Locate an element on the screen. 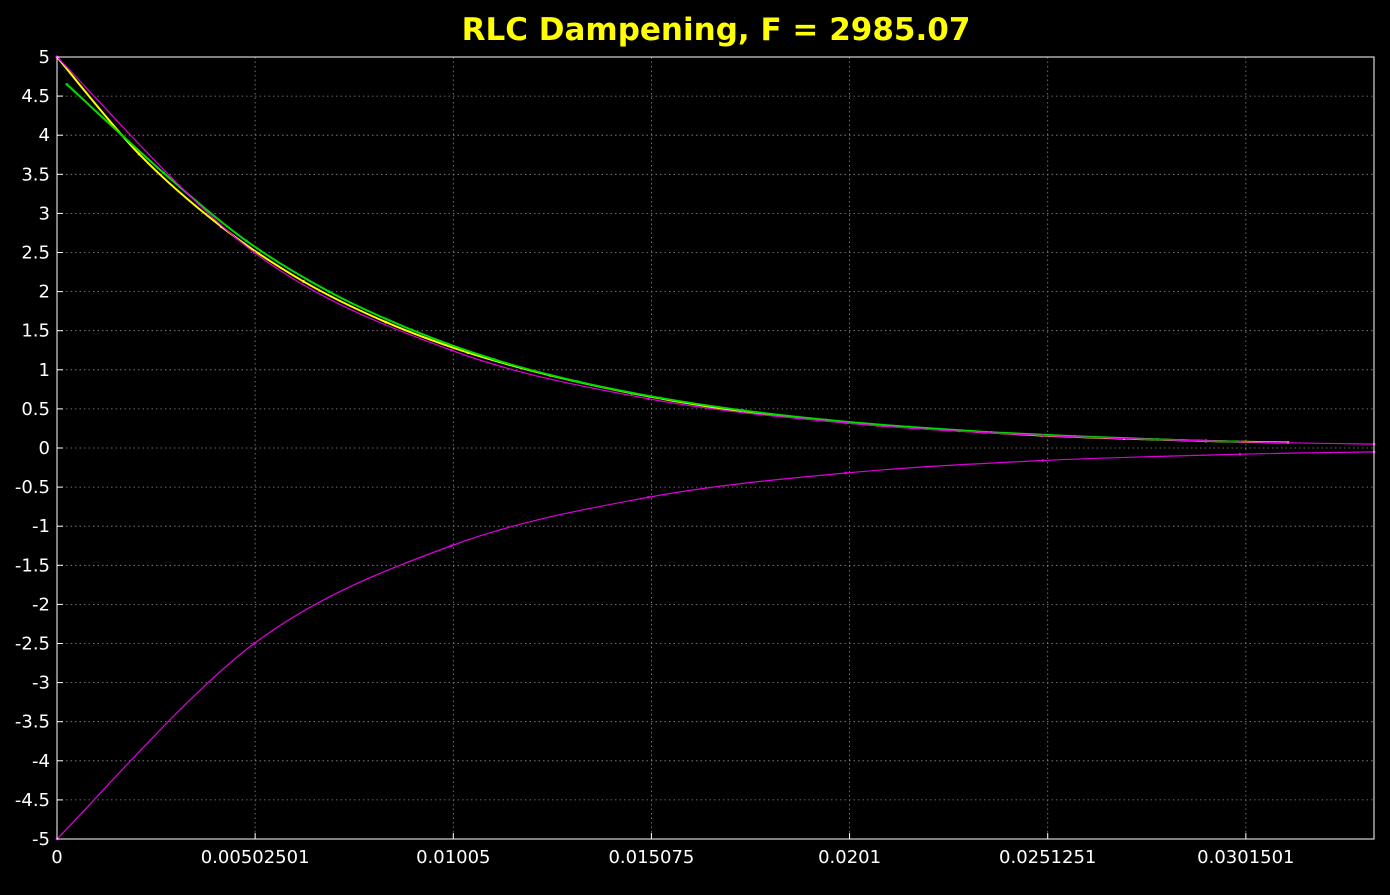 The width and height of the screenshot is (1390, 895). y-tick-label: -0.5 is located at coordinates (32, 487).